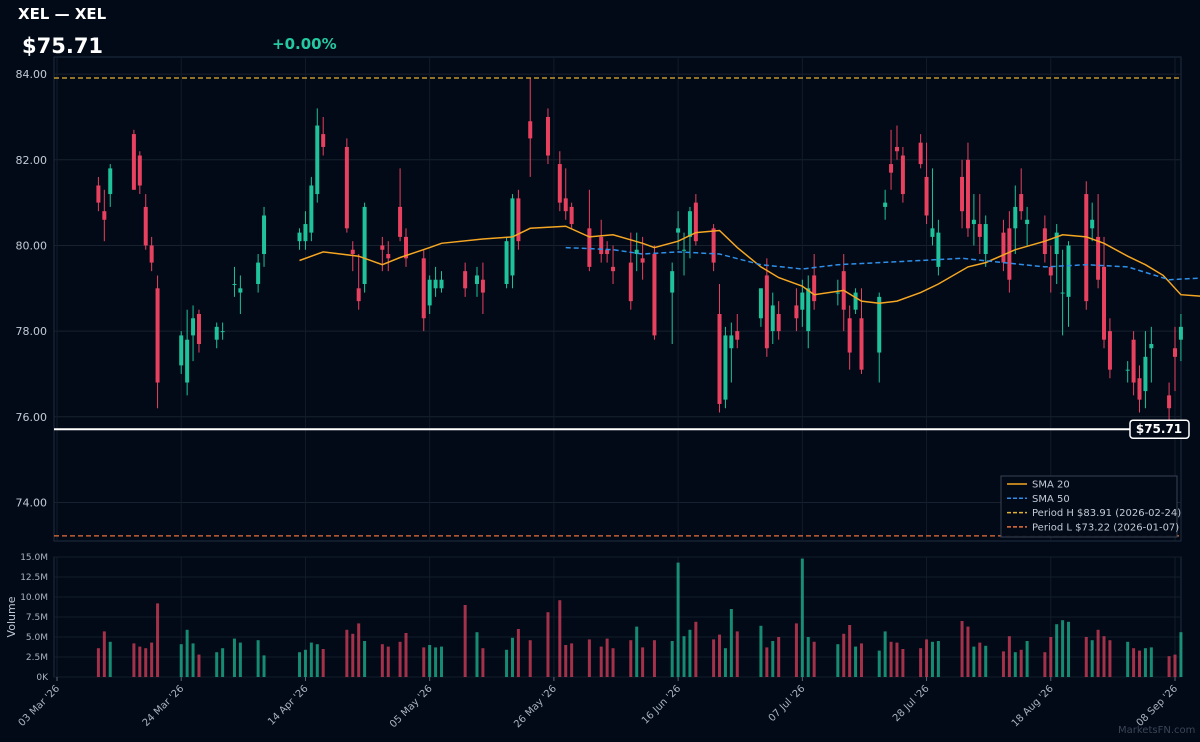  I want to click on volume-tick-label: 2.5M, so click(37, 658).